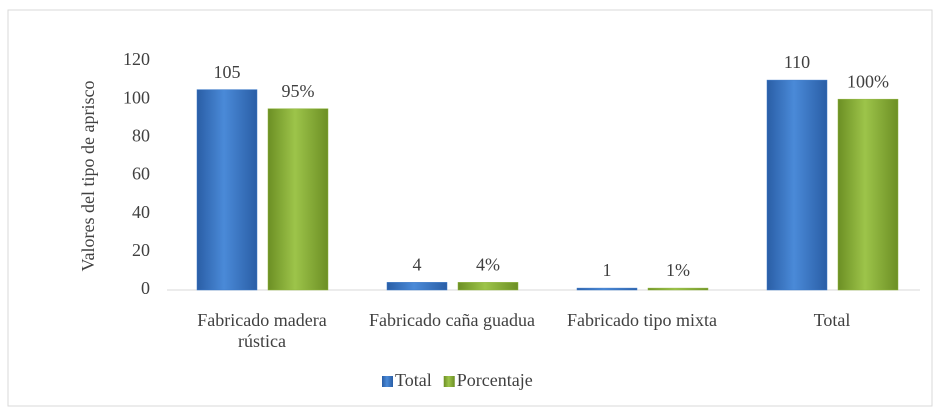 This screenshot has width=940, height=412. Describe the element at coordinates (298, 91) in the screenshot. I see `data-label: 95%` at that location.